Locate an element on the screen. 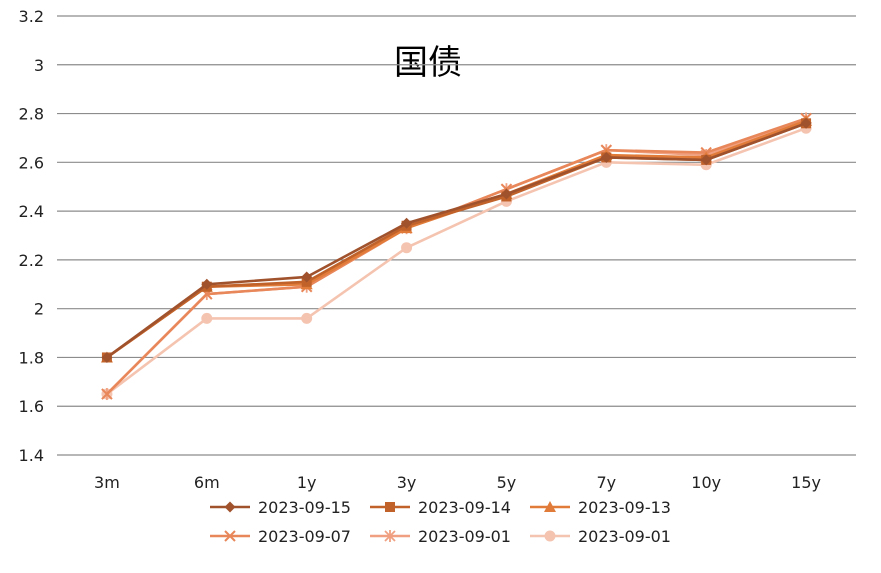 This screenshot has height=573, width=881. x-tick-label: 5y is located at coordinates (507, 482).